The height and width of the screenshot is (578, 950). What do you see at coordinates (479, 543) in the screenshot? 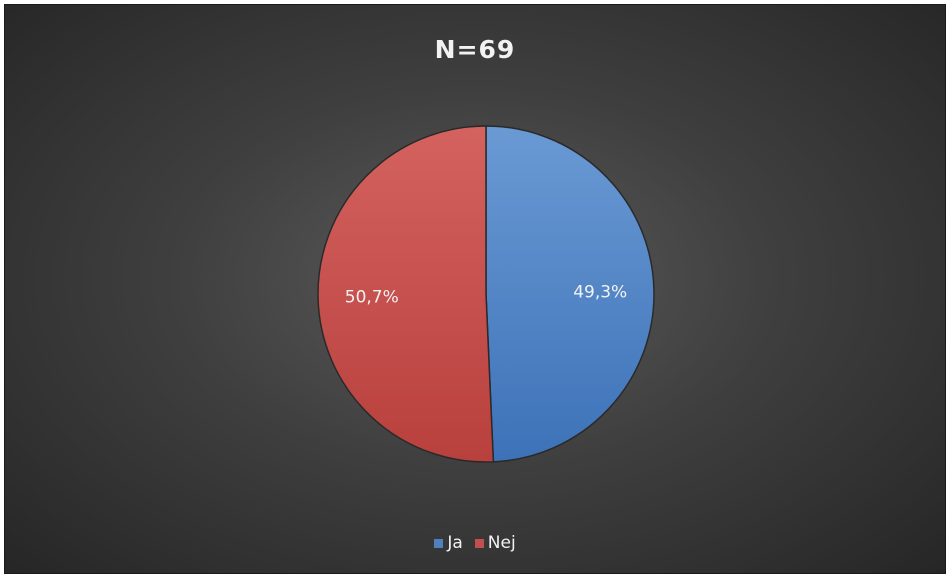
I see `legend-swatch-nej` at bounding box center [479, 543].